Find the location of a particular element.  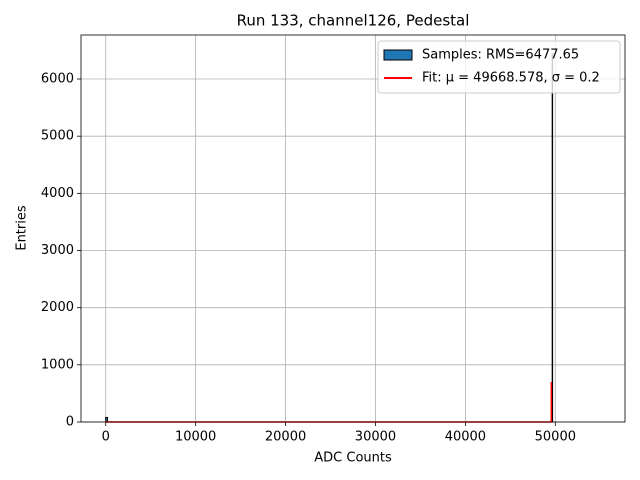

x-tick-label: 40000 is located at coordinates (465, 437).